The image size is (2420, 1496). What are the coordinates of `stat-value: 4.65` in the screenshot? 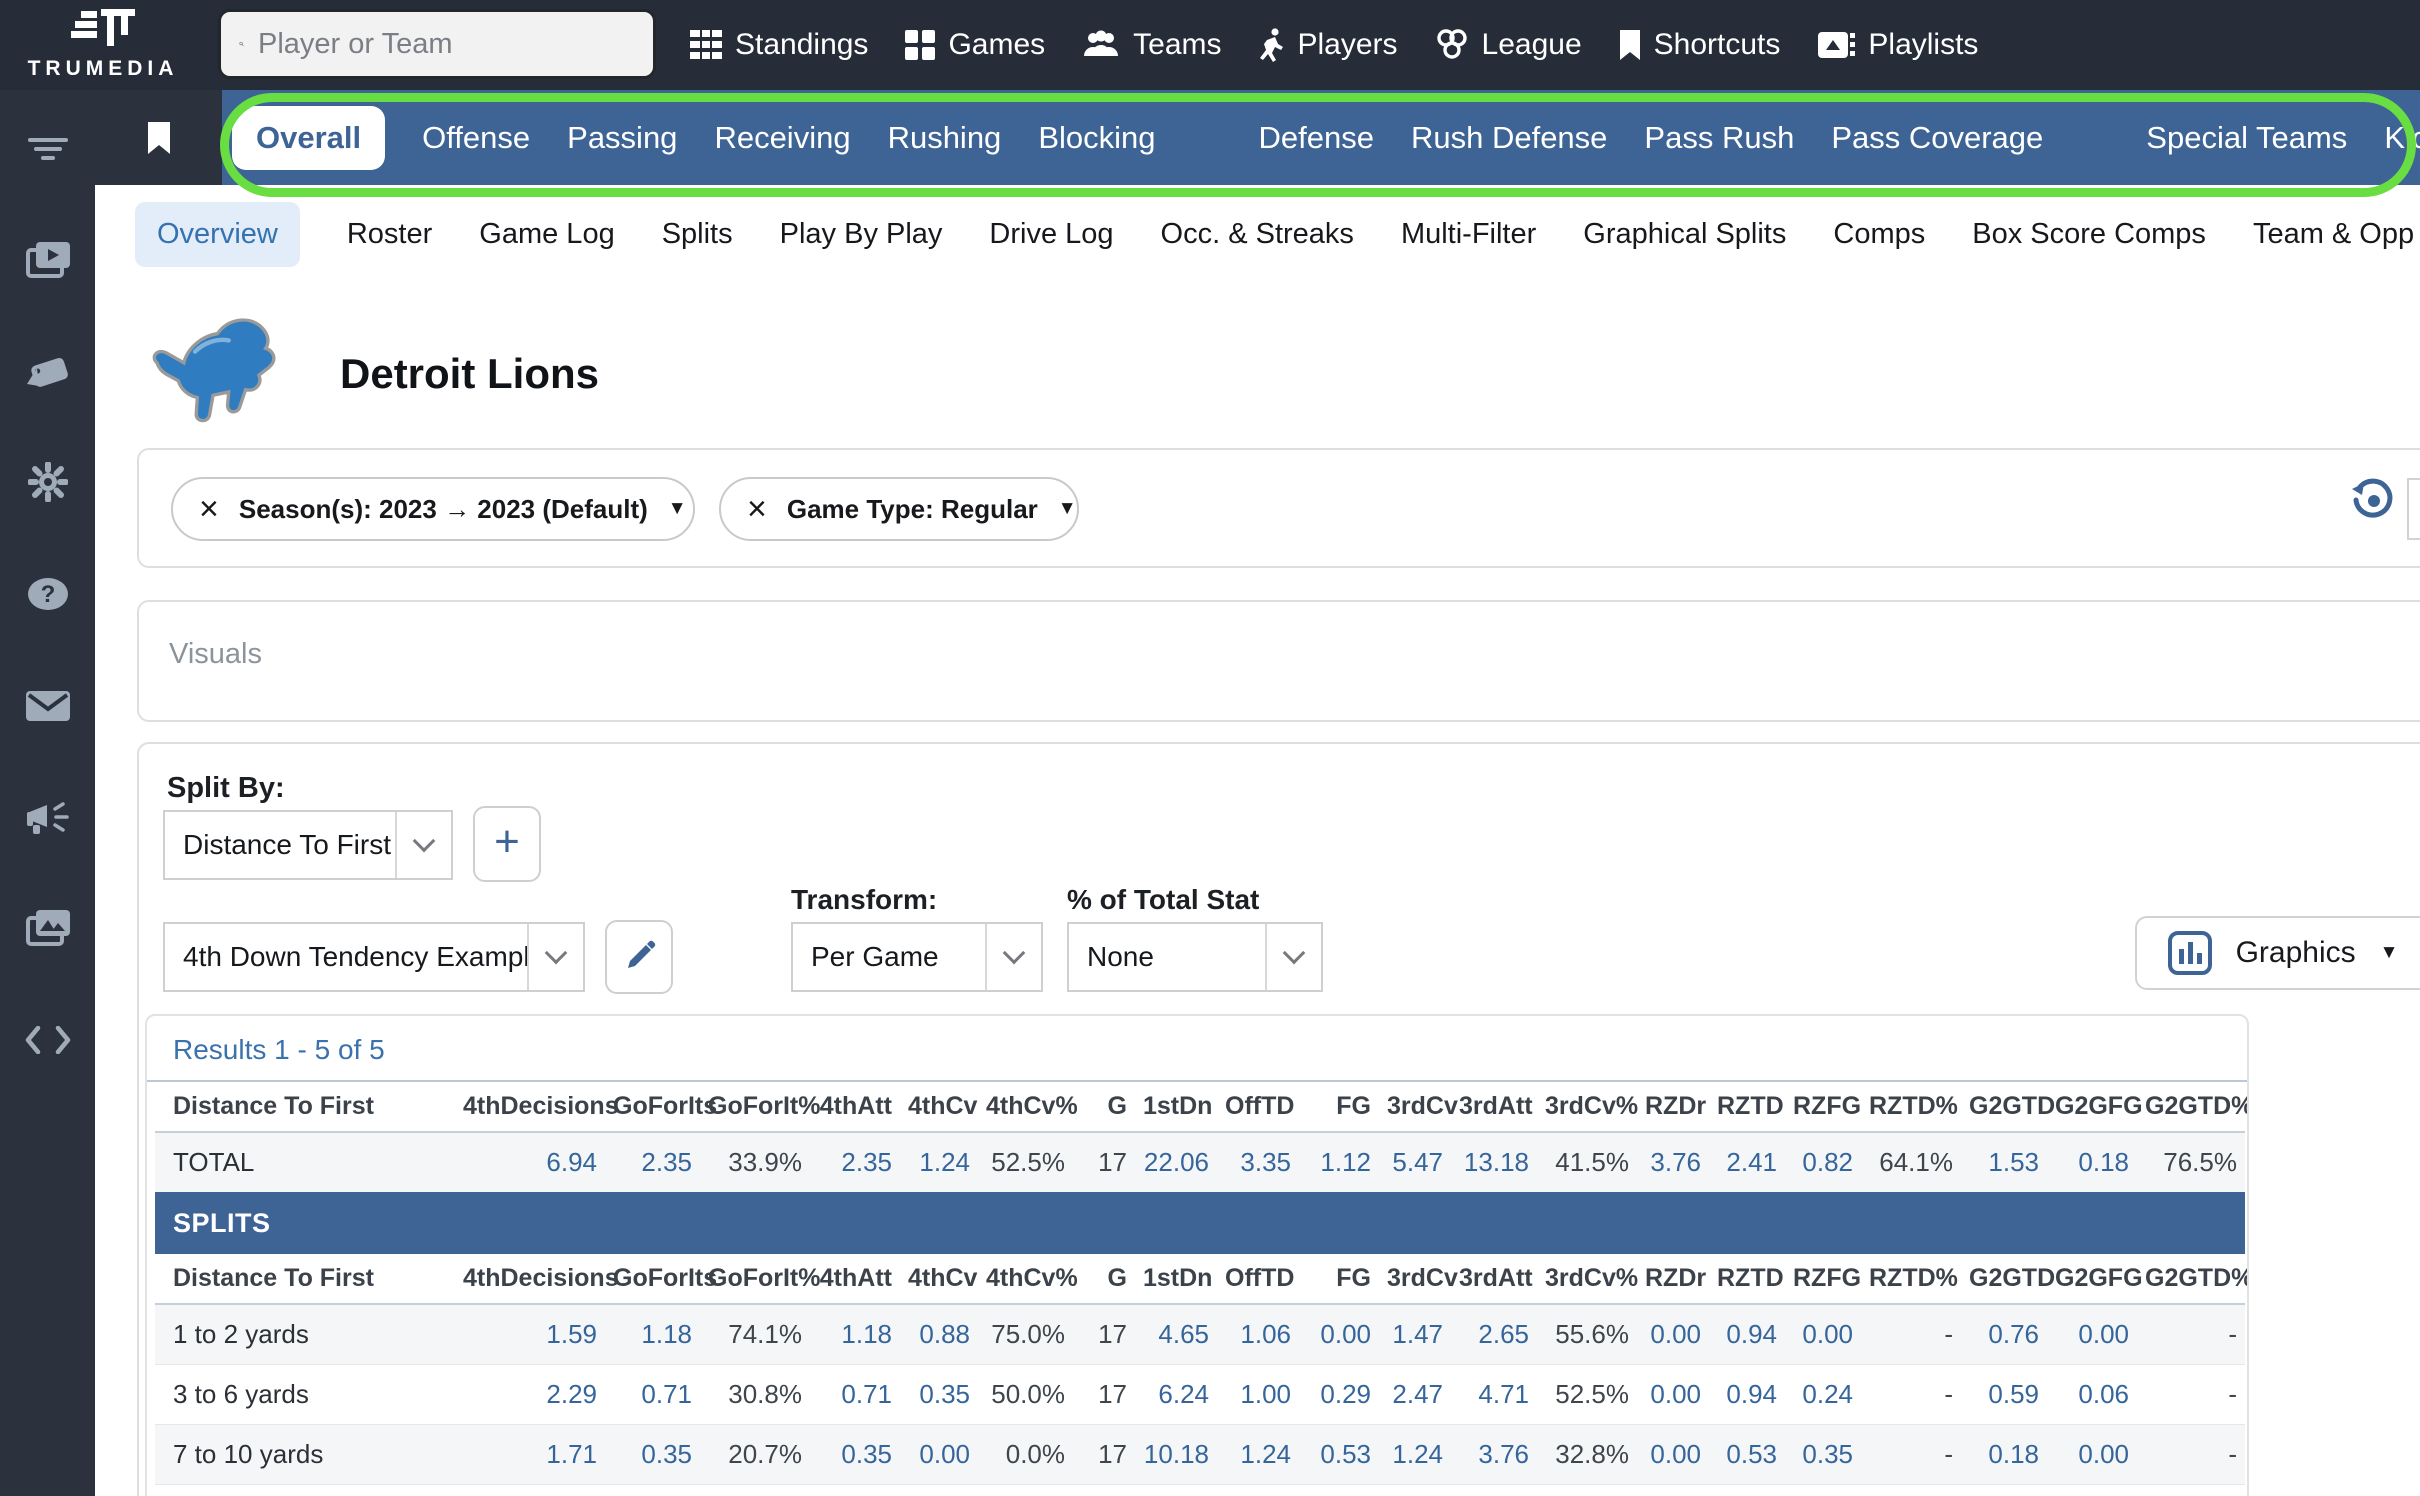 It's located at (1176, 1333).